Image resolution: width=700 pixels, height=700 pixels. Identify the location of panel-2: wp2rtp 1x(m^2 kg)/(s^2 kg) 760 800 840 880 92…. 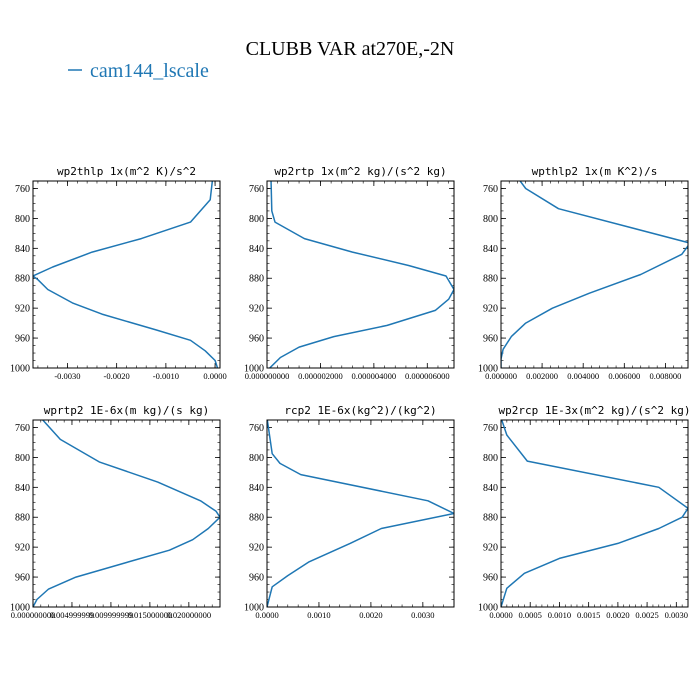
(349, 273).